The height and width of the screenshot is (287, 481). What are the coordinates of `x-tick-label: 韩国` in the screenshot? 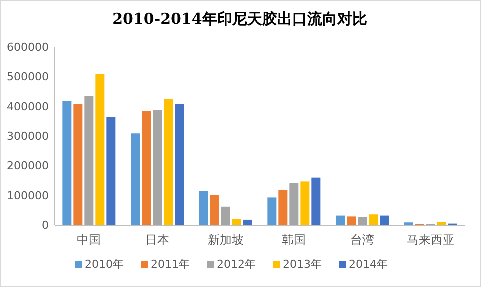 It's located at (294, 240).